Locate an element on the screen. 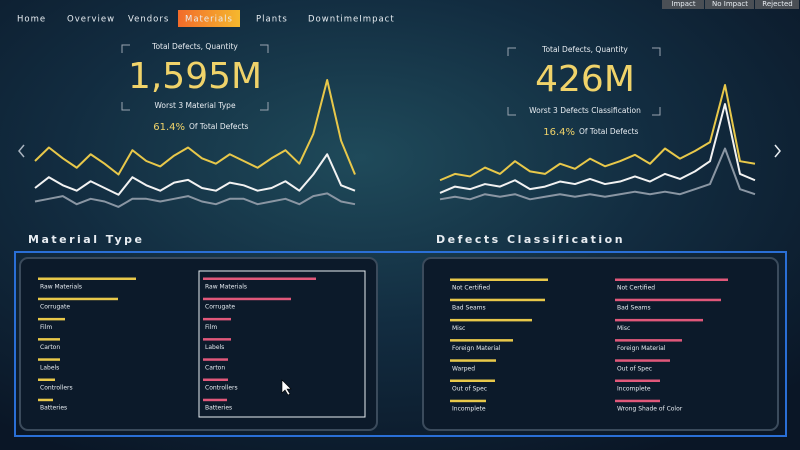  nav-tab: Overview is located at coordinates (91, 20).